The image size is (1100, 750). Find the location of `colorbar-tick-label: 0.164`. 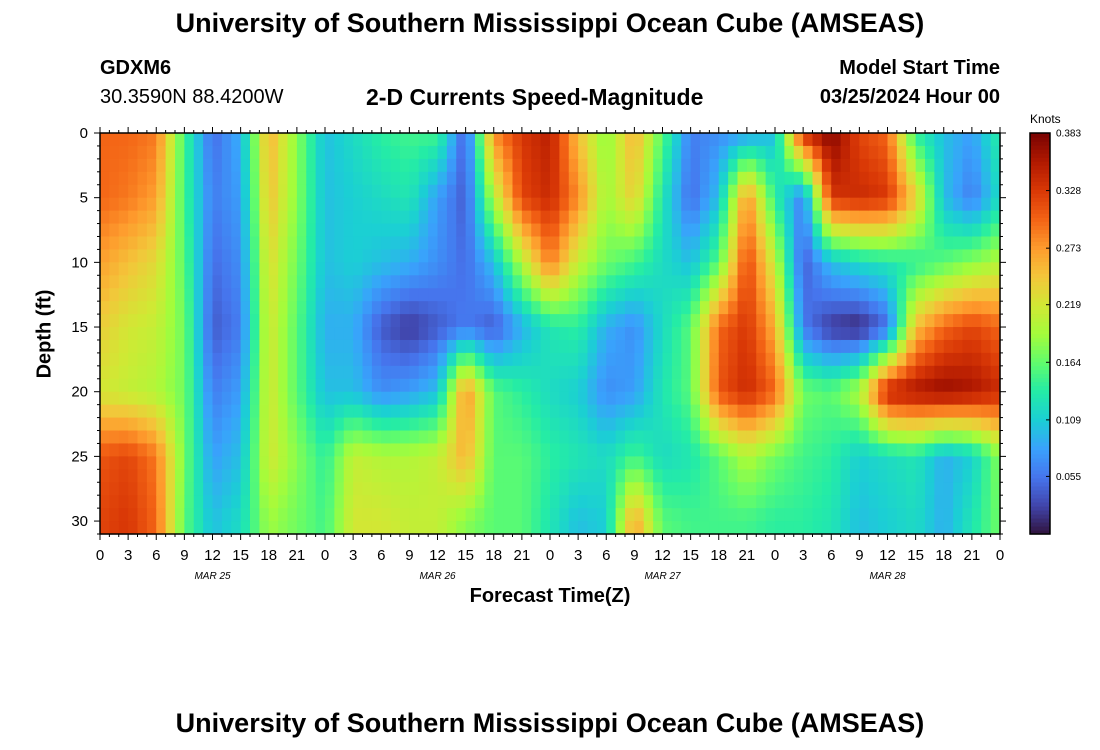

colorbar-tick-label: 0.164 is located at coordinates (1068, 363).